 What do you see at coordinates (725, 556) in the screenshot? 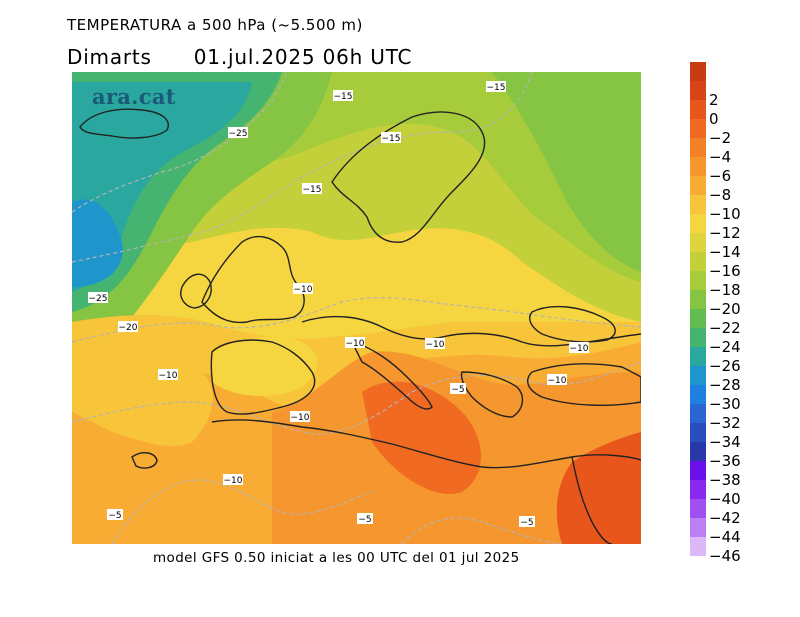
I see `legend-label: −46` at bounding box center [725, 556].